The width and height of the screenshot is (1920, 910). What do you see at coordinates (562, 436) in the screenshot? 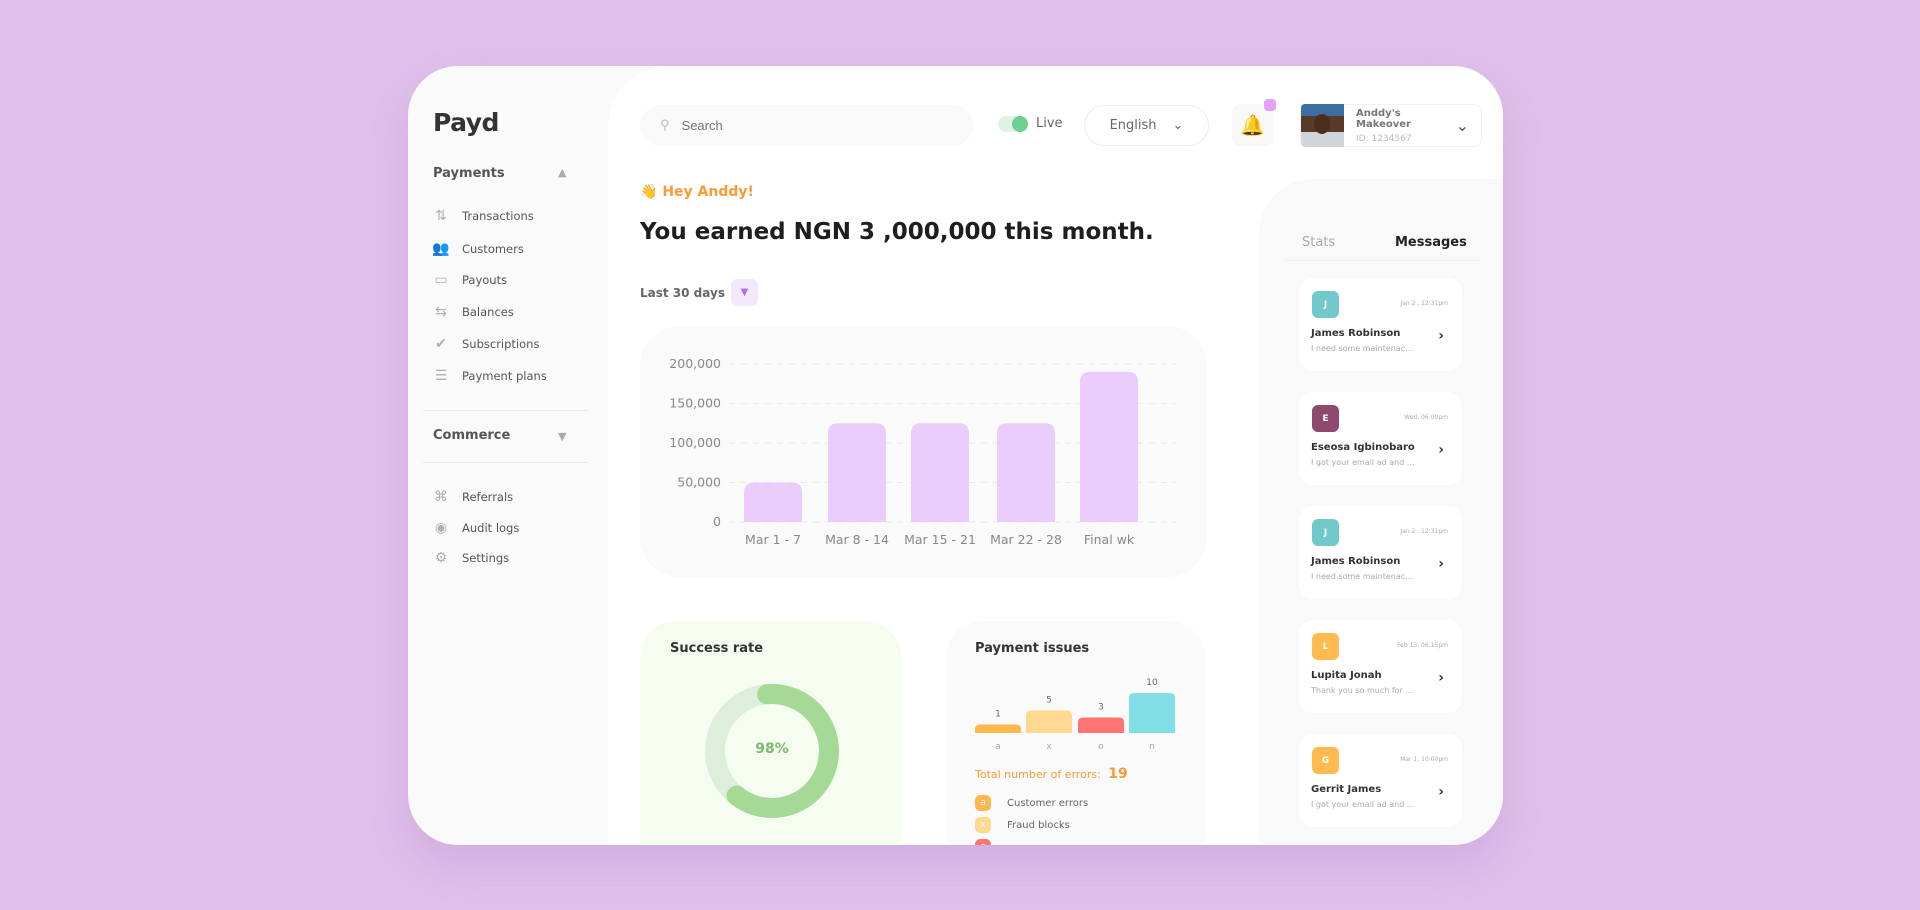
I see `expand-triangle-icon: ▼` at bounding box center [562, 436].